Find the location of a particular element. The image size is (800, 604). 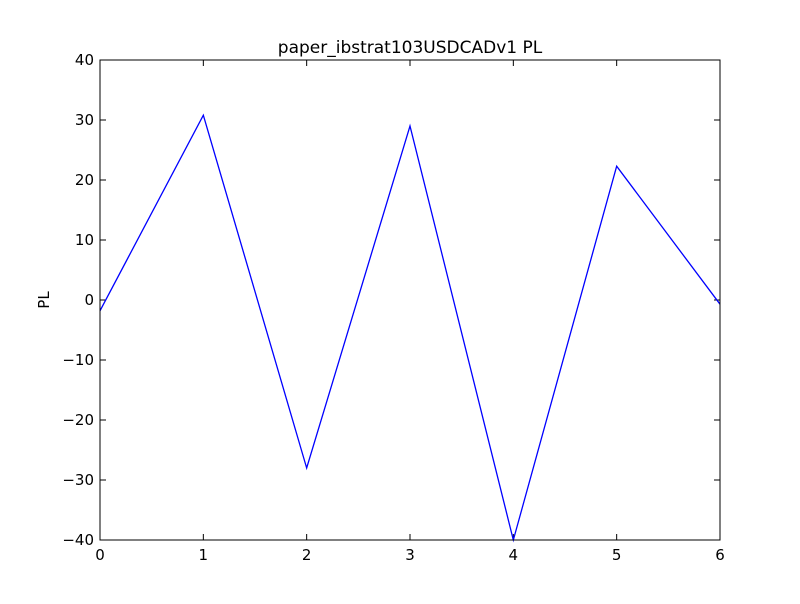

x-tick-label: 4 is located at coordinates (514, 555).